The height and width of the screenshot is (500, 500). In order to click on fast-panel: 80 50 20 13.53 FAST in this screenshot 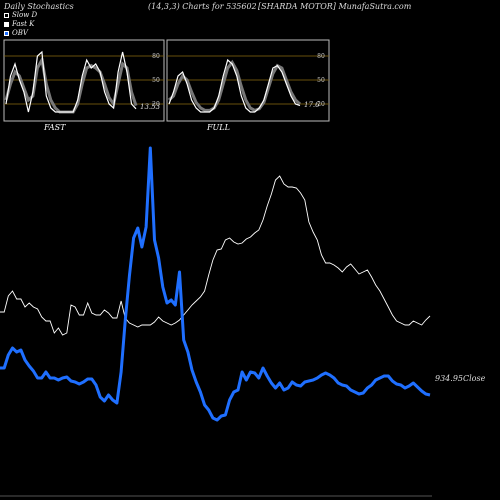, I will do `click(84, 85)`.